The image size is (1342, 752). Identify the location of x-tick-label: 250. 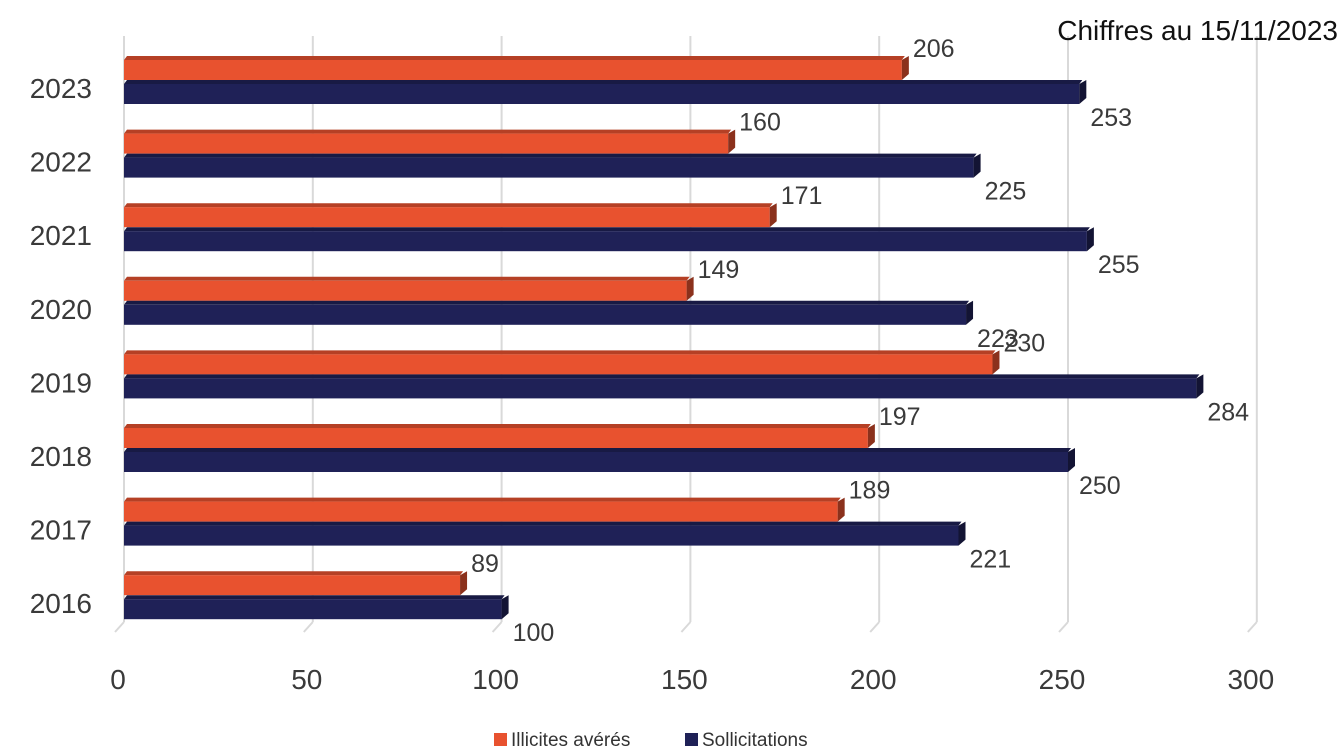
(1062, 679).